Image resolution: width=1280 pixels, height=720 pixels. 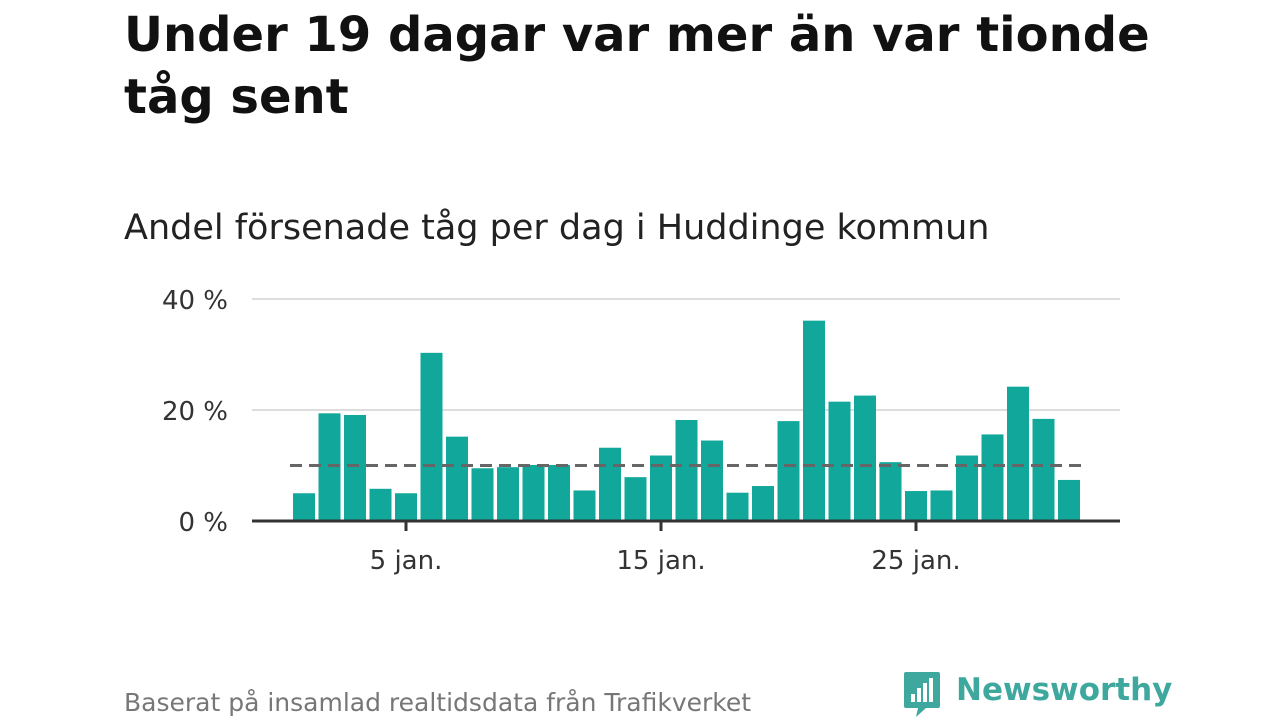 What do you see at coordinates (203, 523) in the screenshot?
I see `y-tick-label: 0 %` at bounding box center [203, 523].